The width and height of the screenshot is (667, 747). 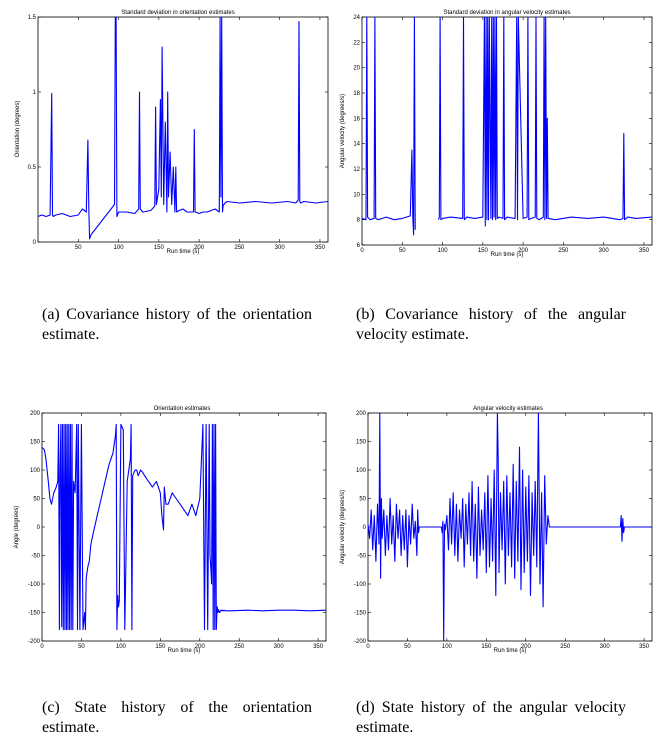 I want to click on chart-c-title: Orientation estimates, so click(x=182, y=409).